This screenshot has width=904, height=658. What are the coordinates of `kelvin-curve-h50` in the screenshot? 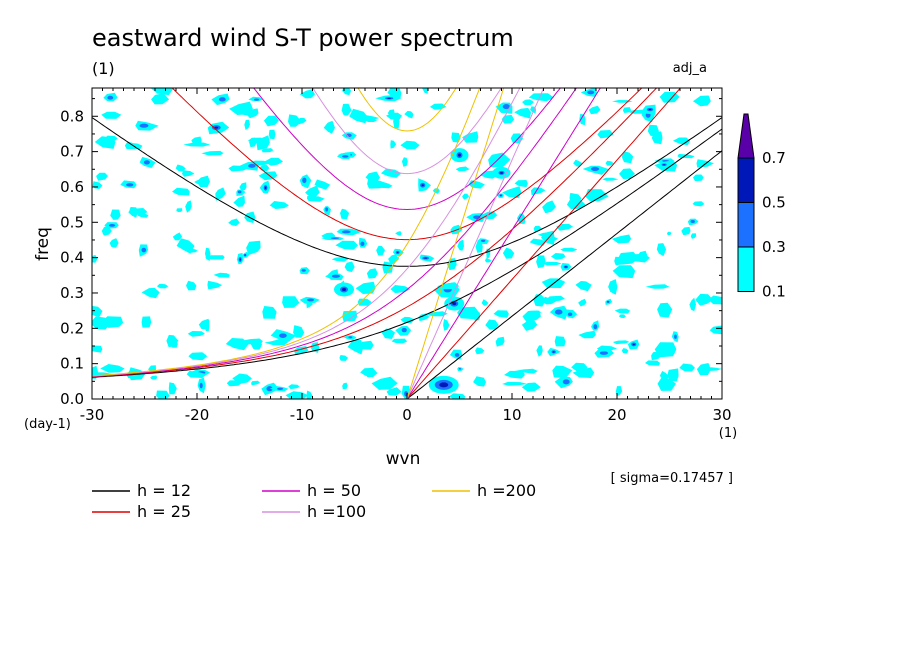 It's located at (503, 243).